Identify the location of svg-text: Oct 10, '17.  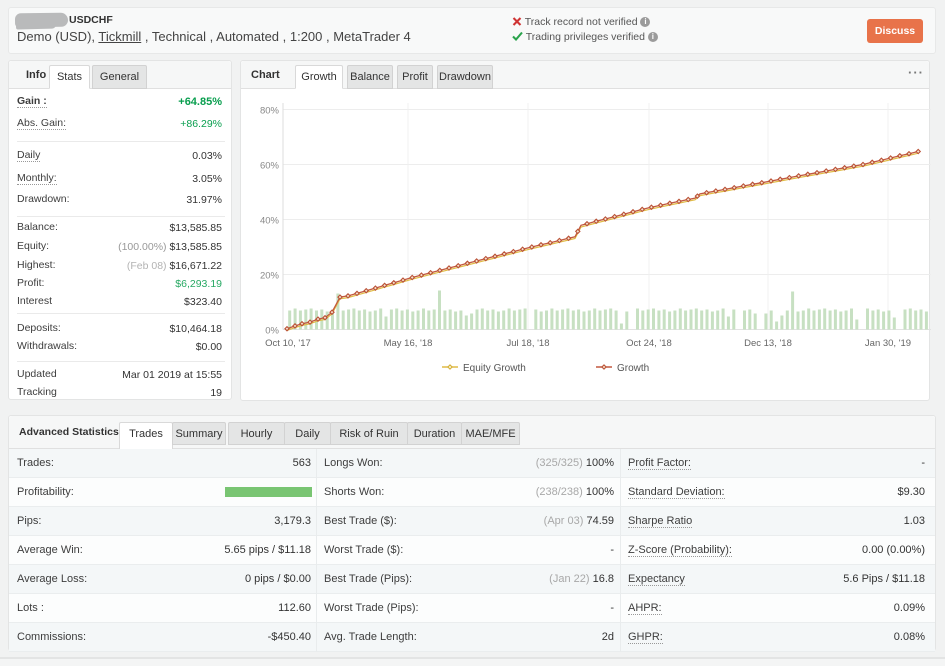
(288, 343).